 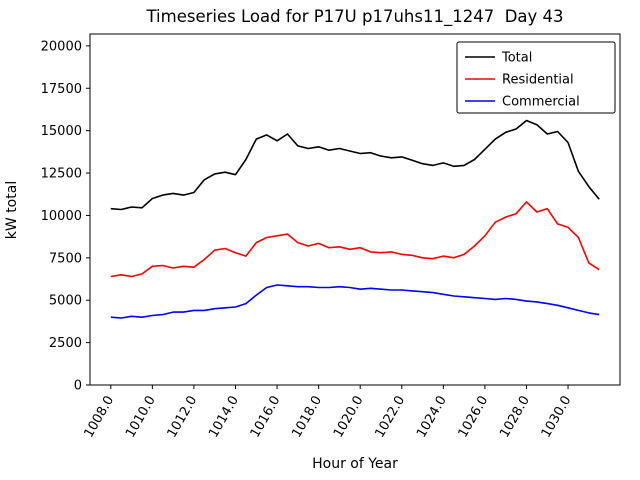 I want to click on y-tick-label: 20000, so click(x=61, y=46).